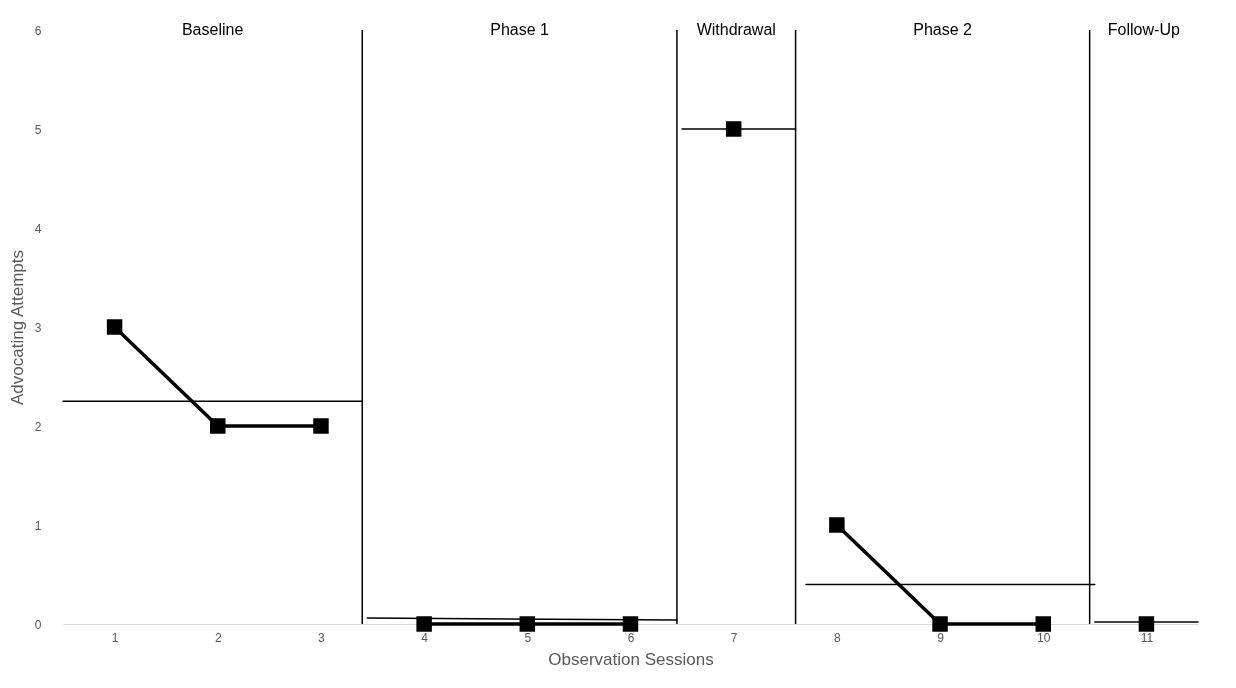 Image resolution: width=1236 pixels, height=688 pixels. I want to click on y-tick-label: 2, so click(38, 426).